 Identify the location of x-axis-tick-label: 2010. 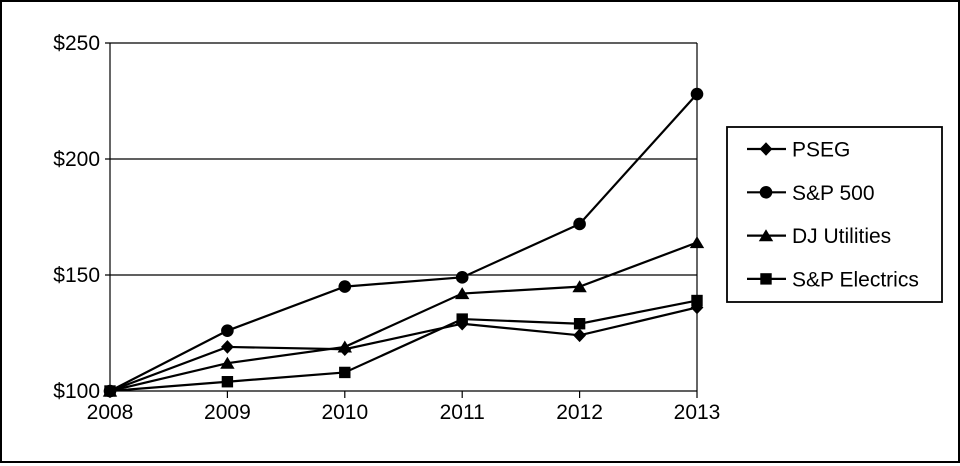
(344, 412).